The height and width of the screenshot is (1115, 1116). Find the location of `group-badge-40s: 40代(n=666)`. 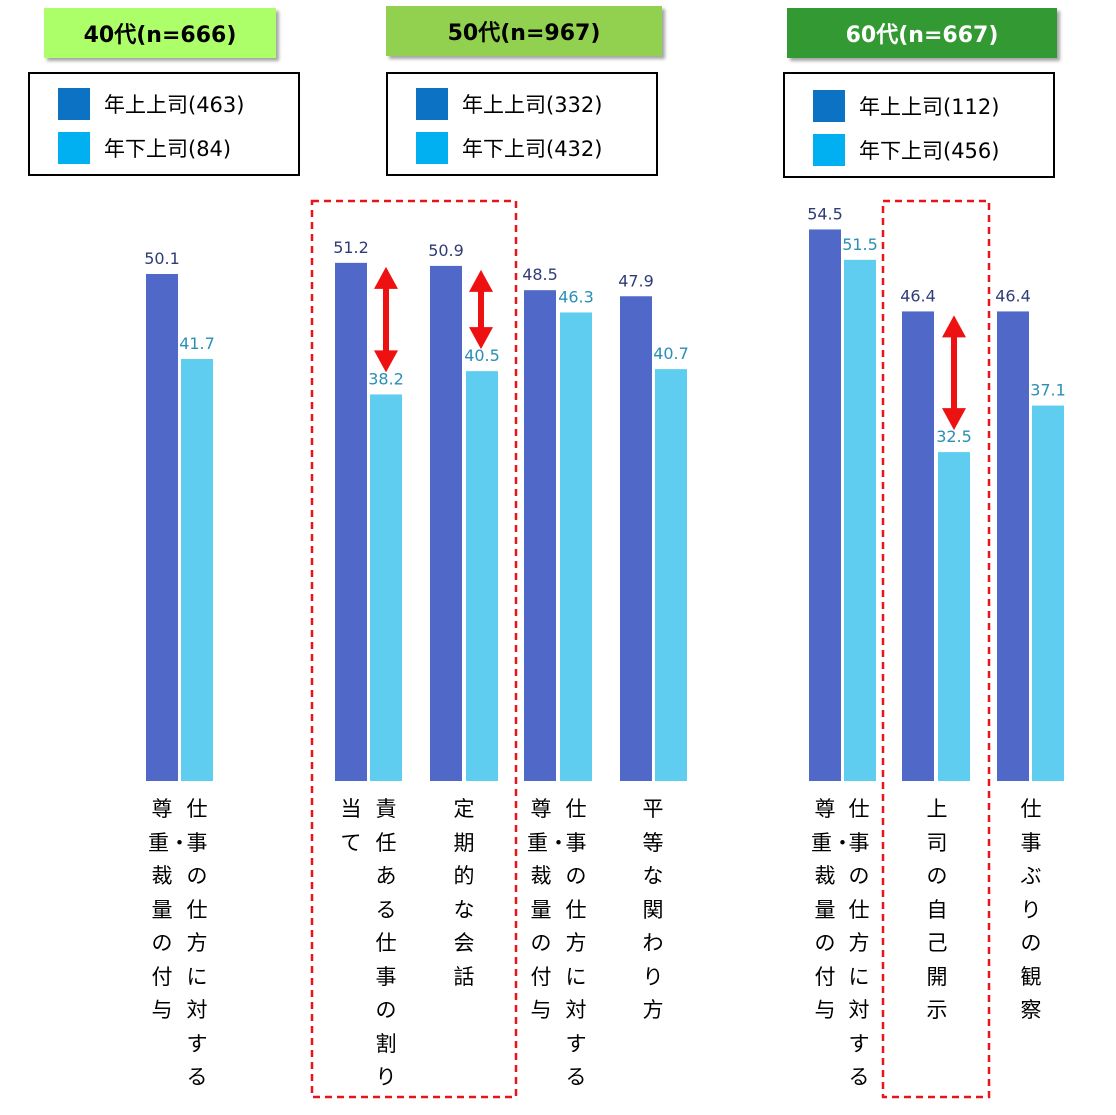

group-badge-40s: 40代(n=666) is located at coordinates (160, 33).